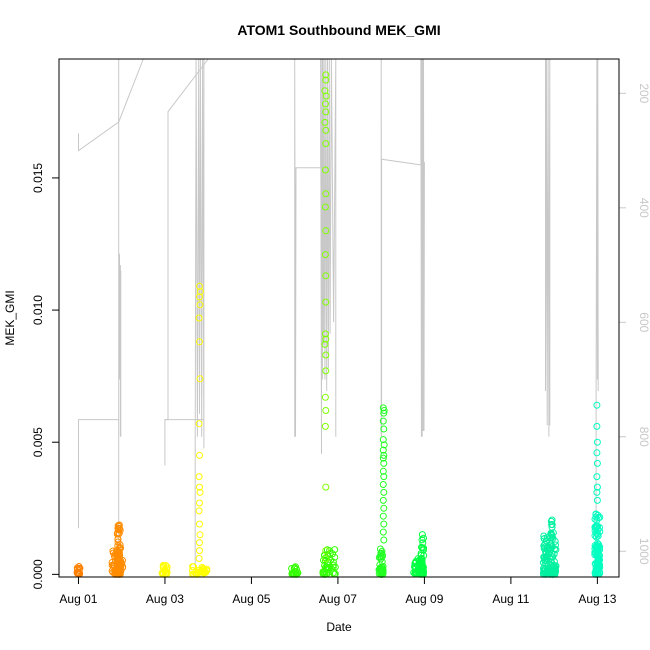  What do you see at coordinates (38, 574) in the screenshot?
I see `y-tick-label: 0.000` at bounding box center [38, 574].